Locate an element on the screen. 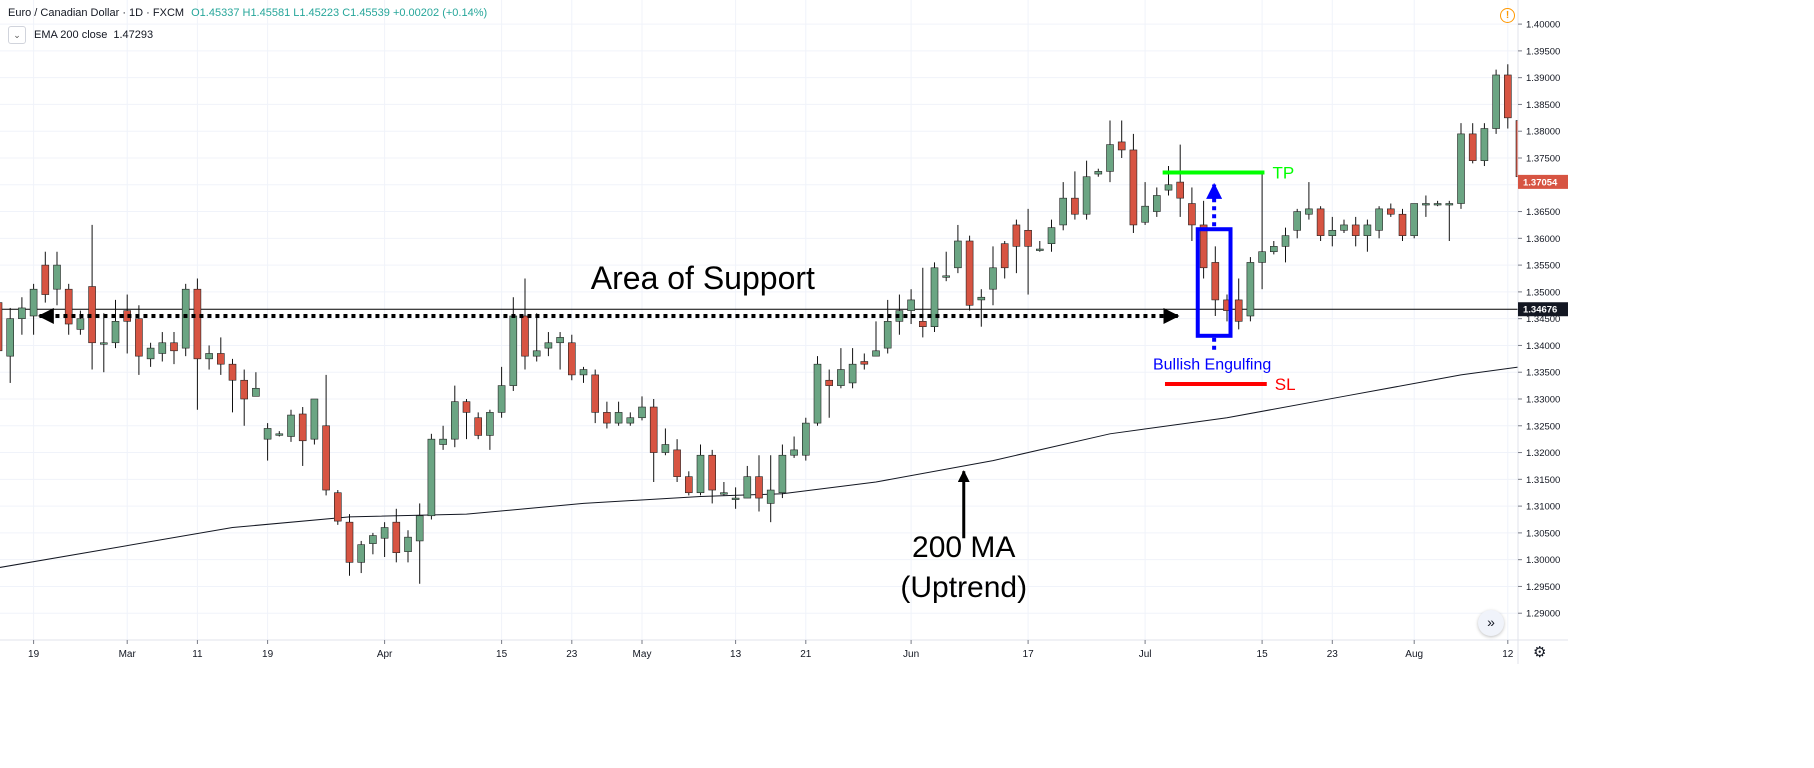 Image resolution: width=1814 pixels, height=768 pixels. gear-icon: ⚙ is located at coordinates (1540, 652).